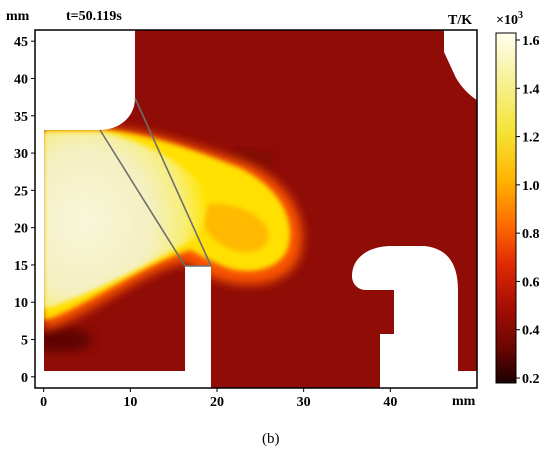  Describe the element at coordinates (21, 42) in the screenshot. I see `y-tick-label: 45` at that location.